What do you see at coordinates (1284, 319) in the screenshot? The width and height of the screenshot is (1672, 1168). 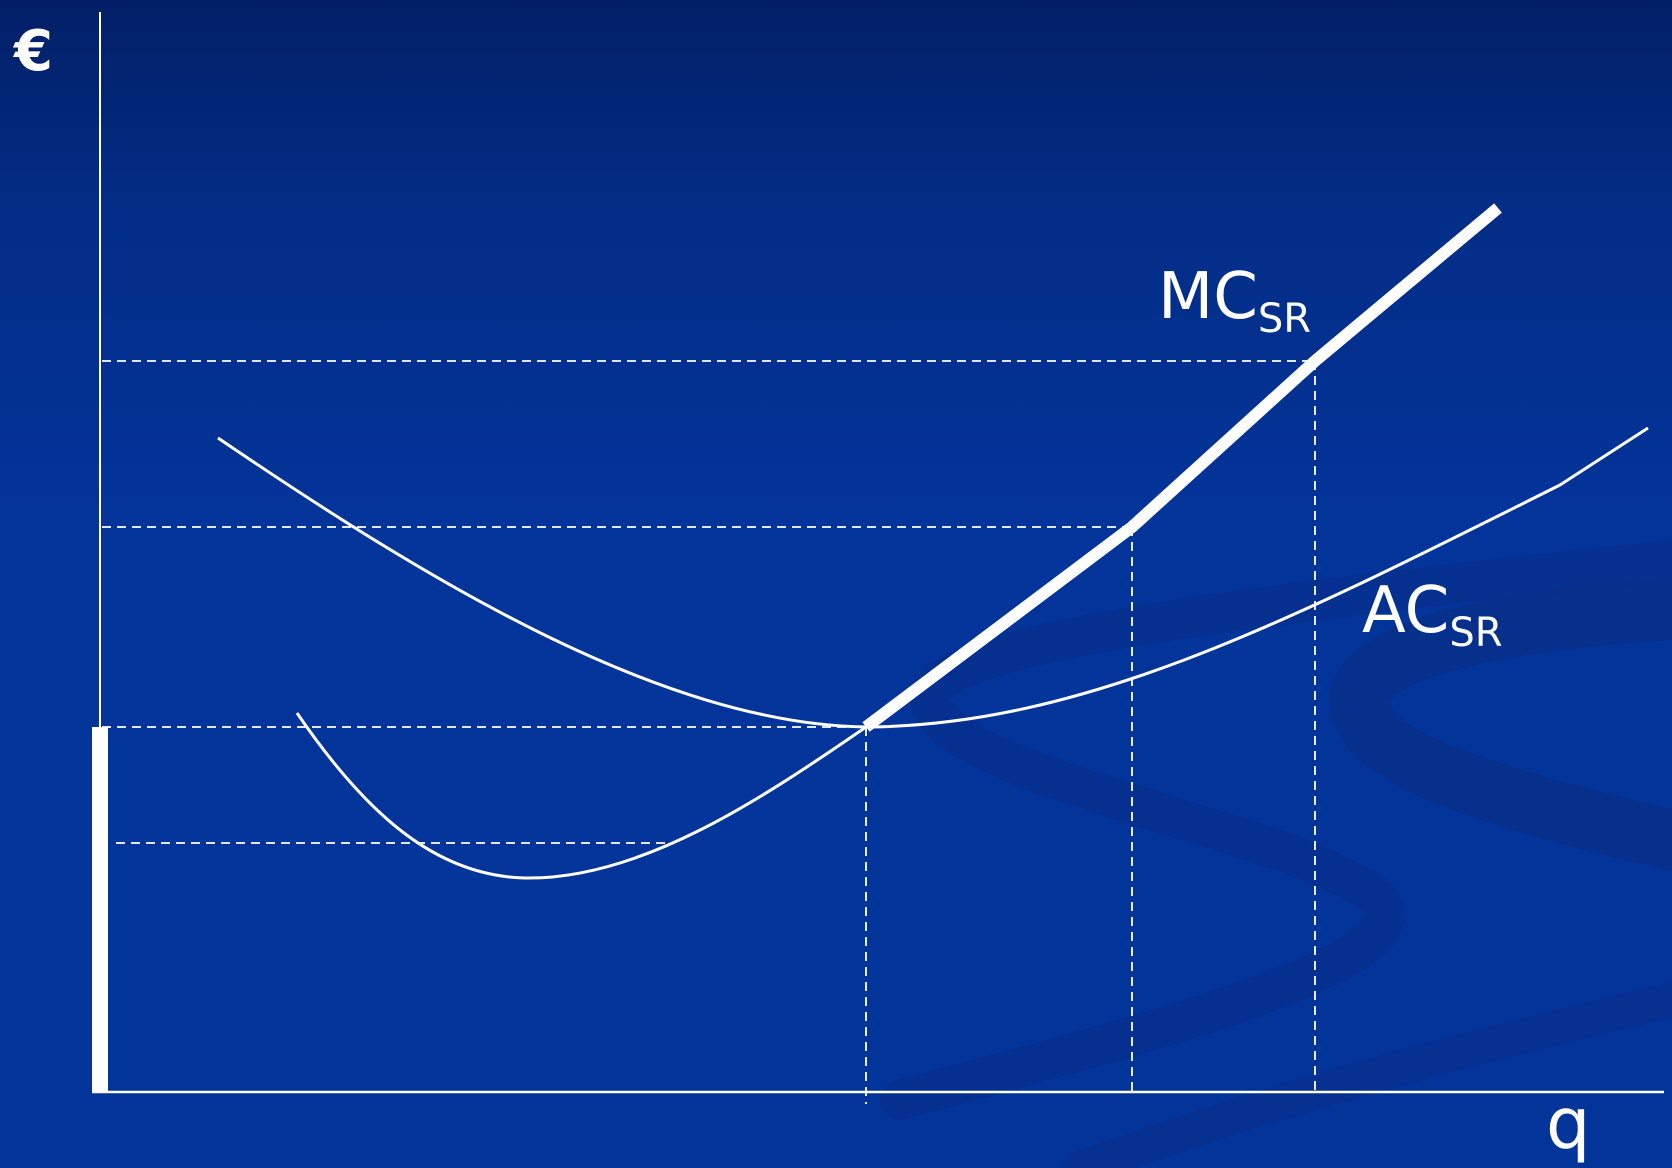 I see `mc-sr-label-sub: SR` at bounding box center [1284, 319].